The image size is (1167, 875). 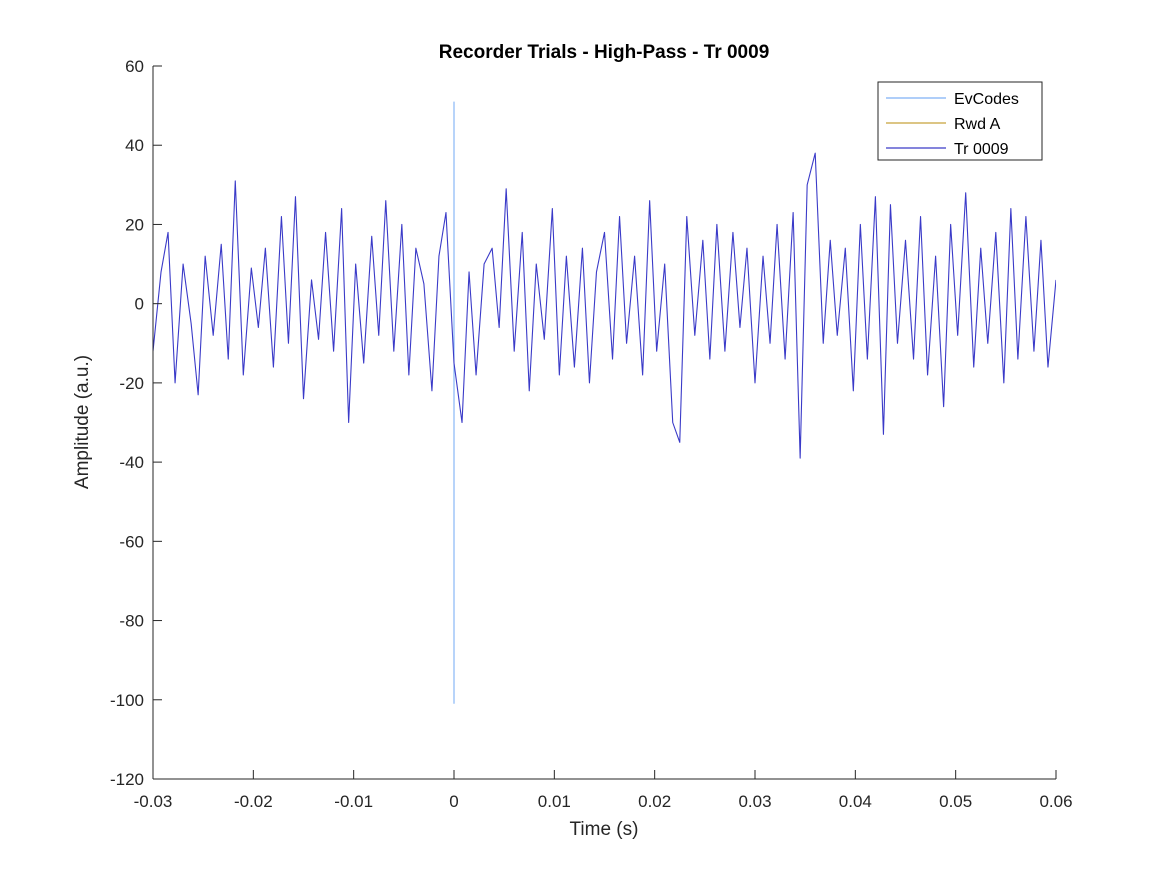 I want to click on x-tick-label: 0.02, so click(x=654, y=801).